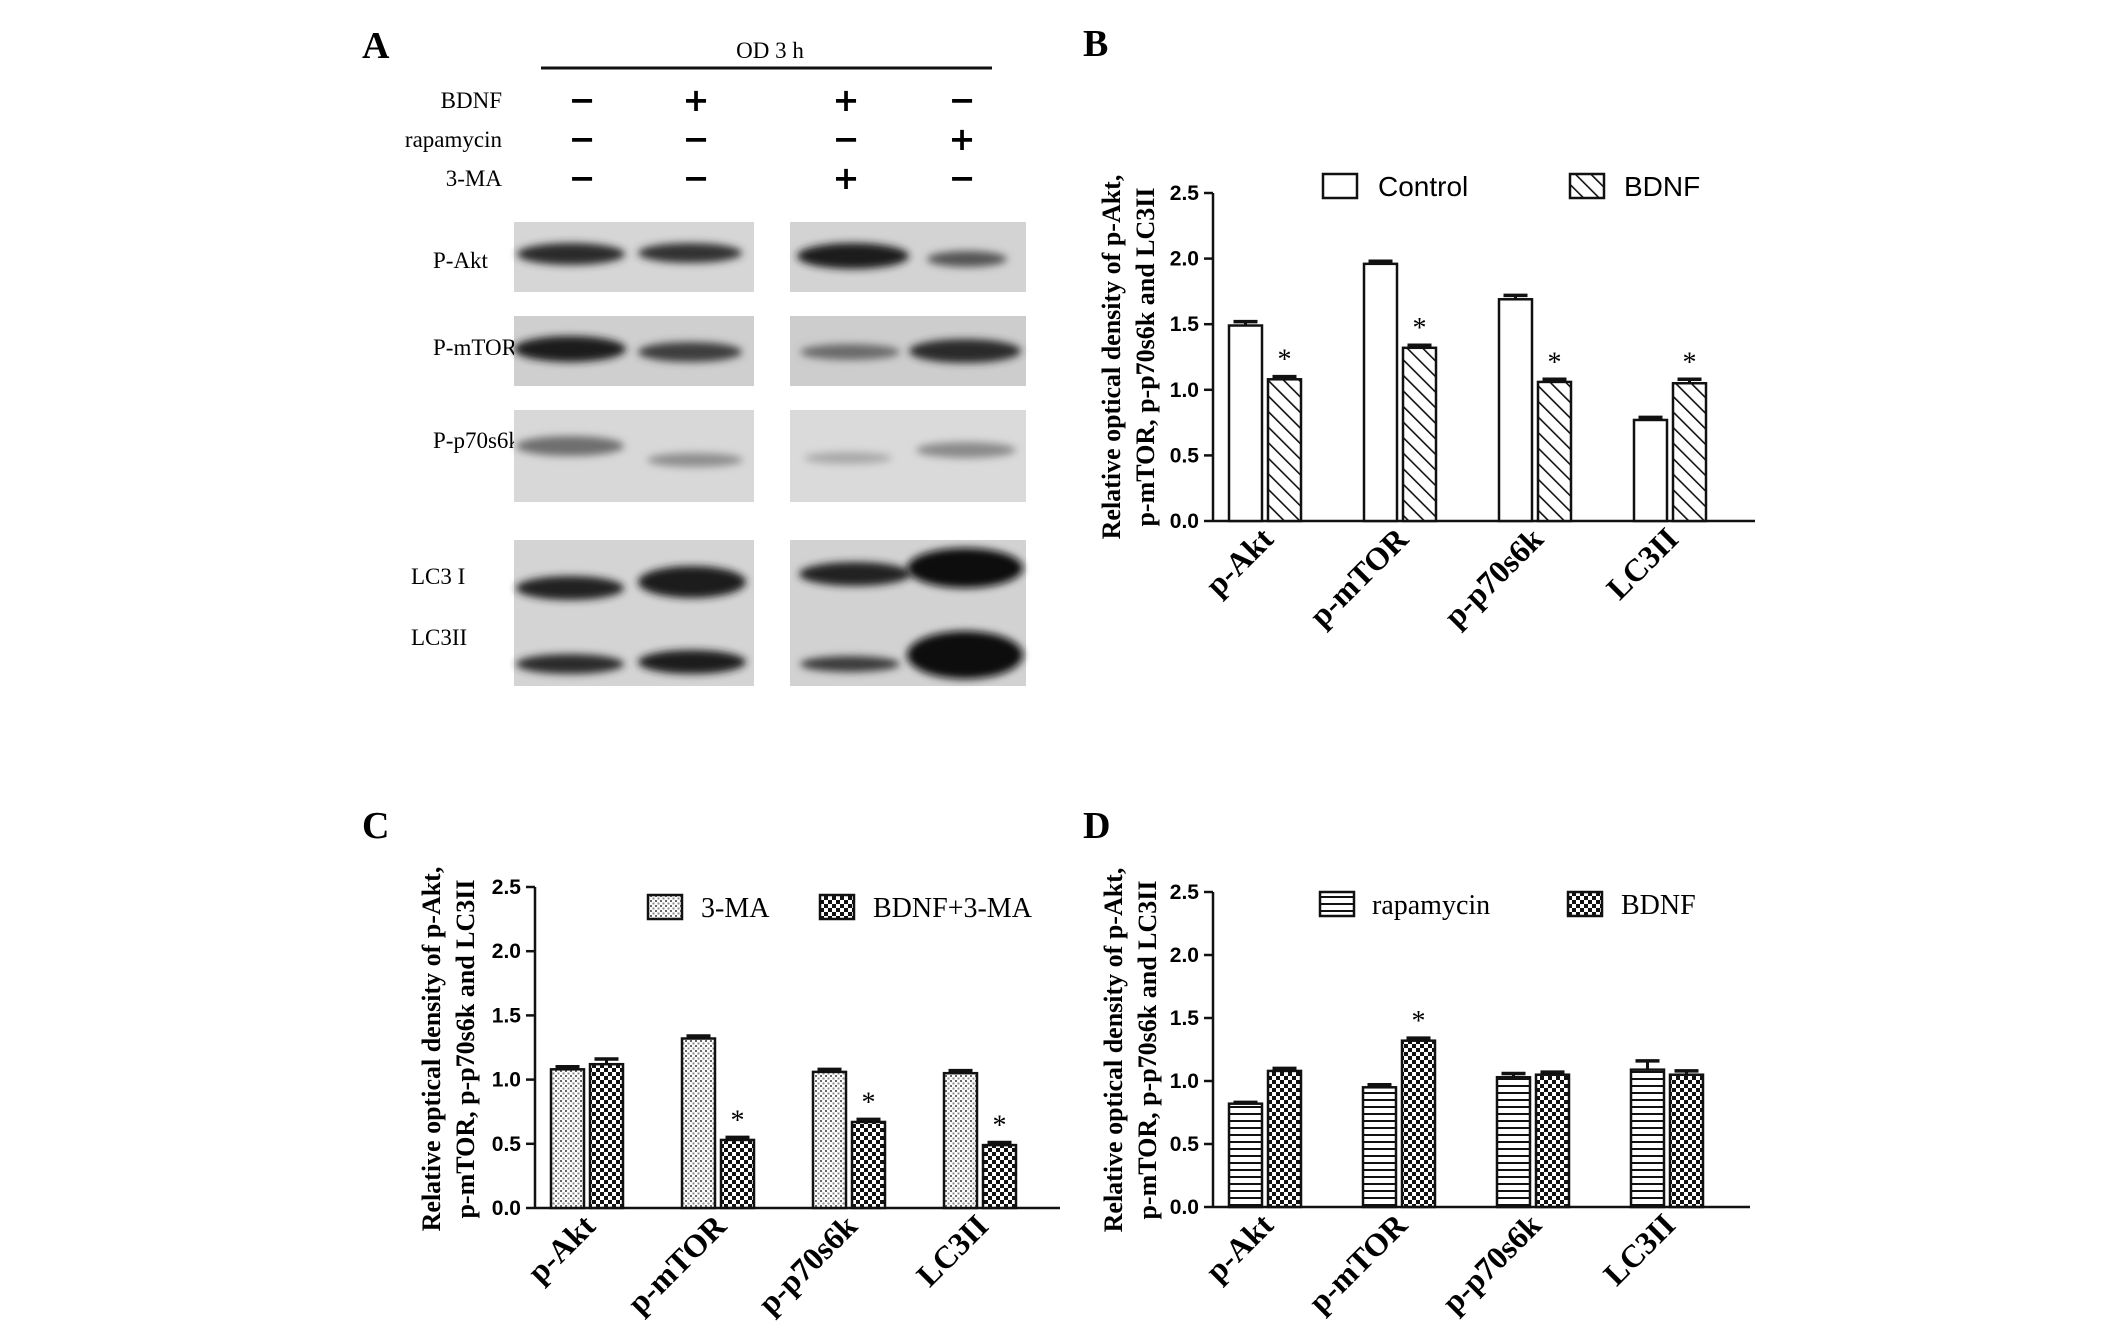 The image size is (2126, 1321). Describe the element at coordinates (770, 257) in the screenshot. I see `blot-p-akt` at that location.